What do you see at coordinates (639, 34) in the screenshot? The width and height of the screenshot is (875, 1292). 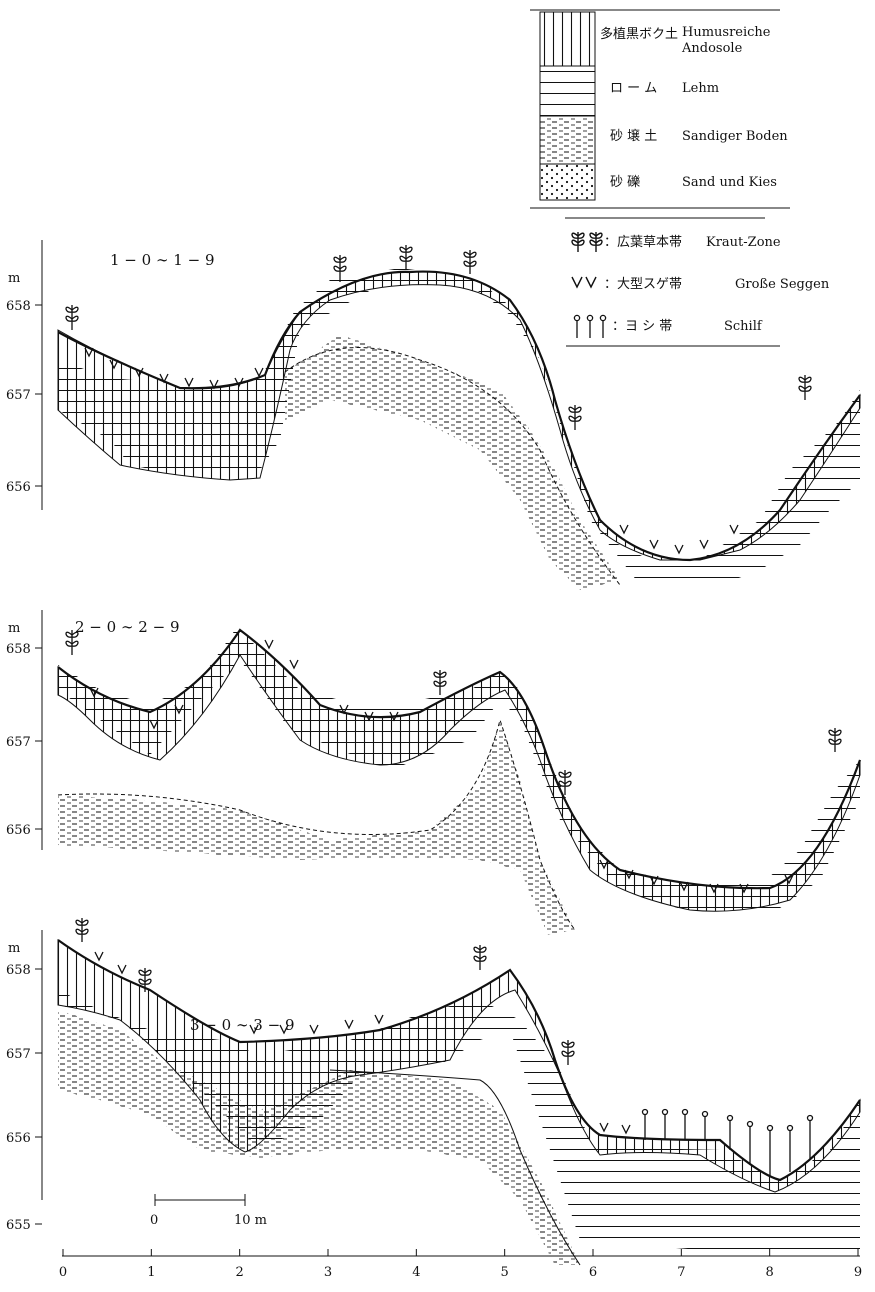 I see `legend-soil-ja: 多植黒ボク土` at bounding box center [639, 34].